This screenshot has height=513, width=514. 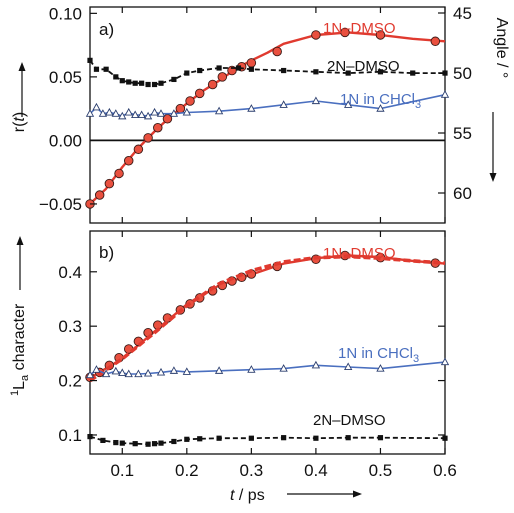 I want to click on a-y2-tick-label: 50, so click(x=462, y=73).